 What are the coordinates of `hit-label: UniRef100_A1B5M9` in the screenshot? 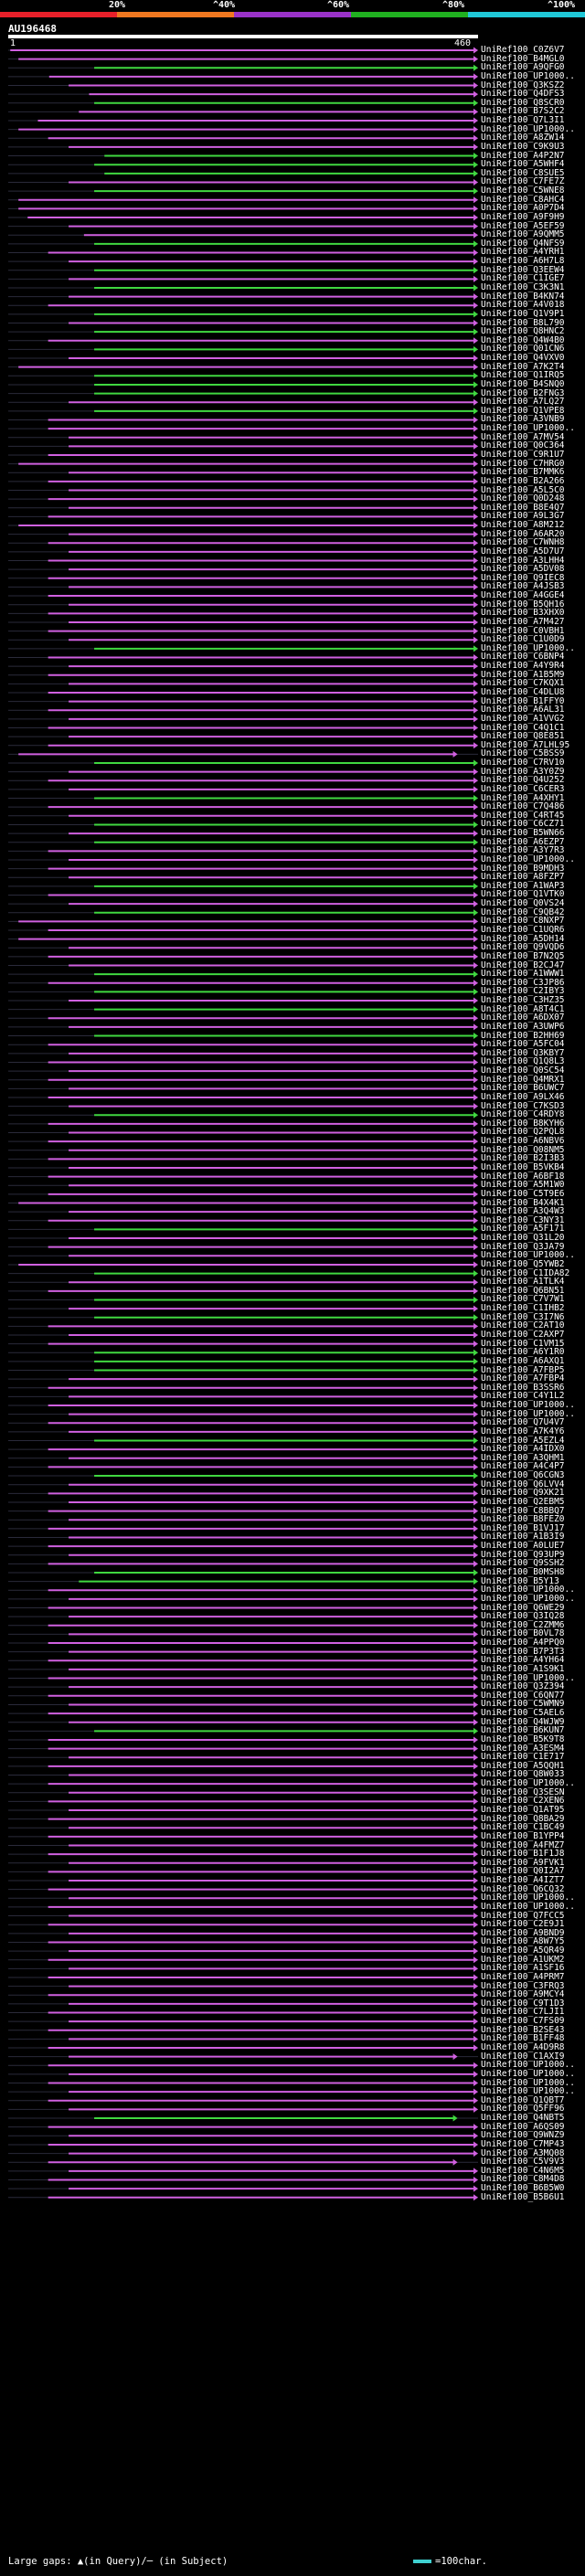 It's located at (523, 674).